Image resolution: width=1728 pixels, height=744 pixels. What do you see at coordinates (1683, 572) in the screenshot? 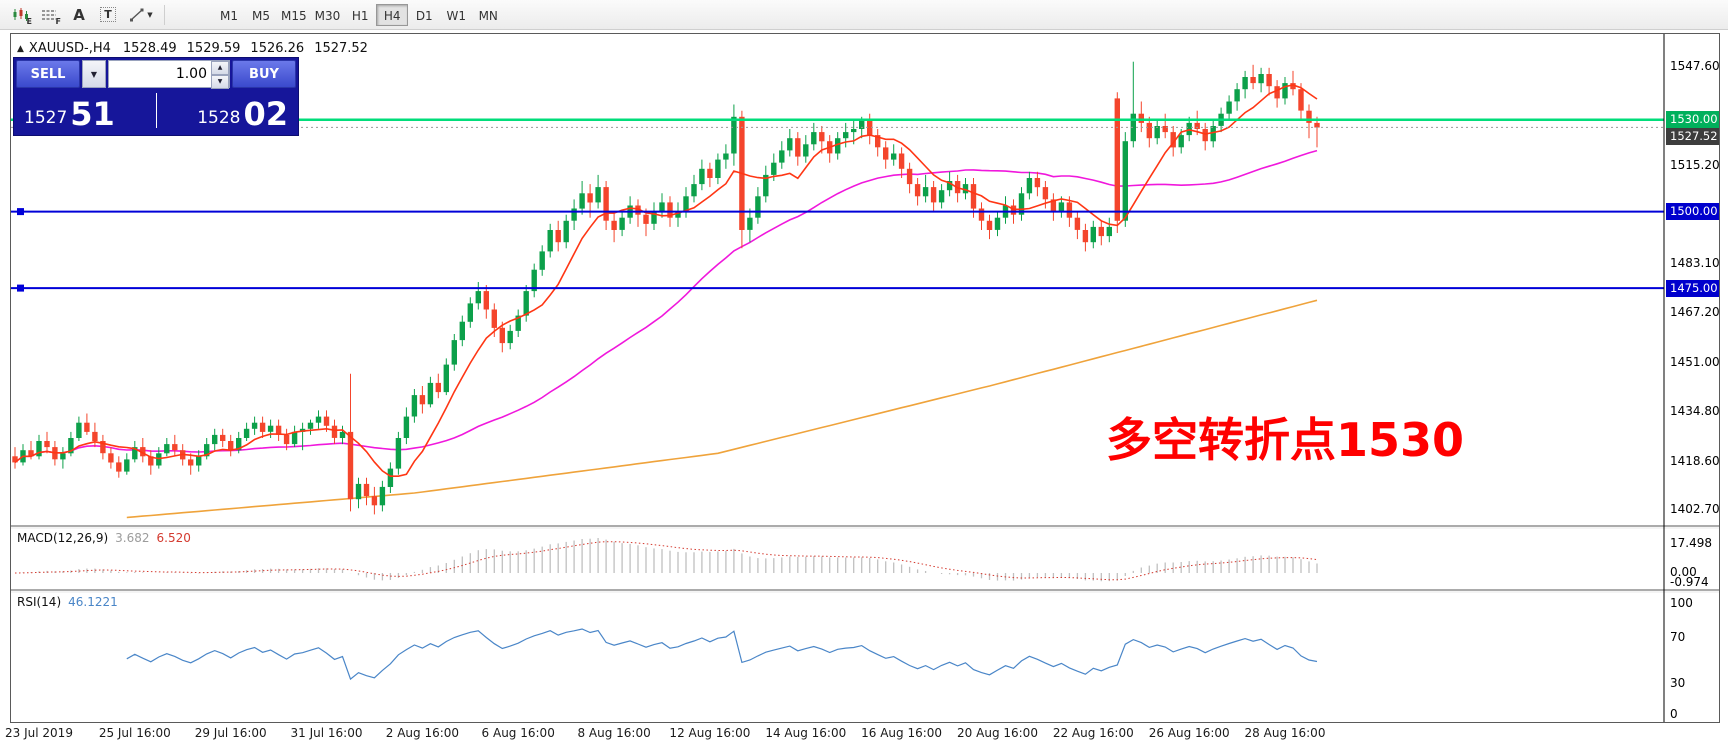
I see `macd-axis-label: 0.00` at bounding box center [1683, 572].